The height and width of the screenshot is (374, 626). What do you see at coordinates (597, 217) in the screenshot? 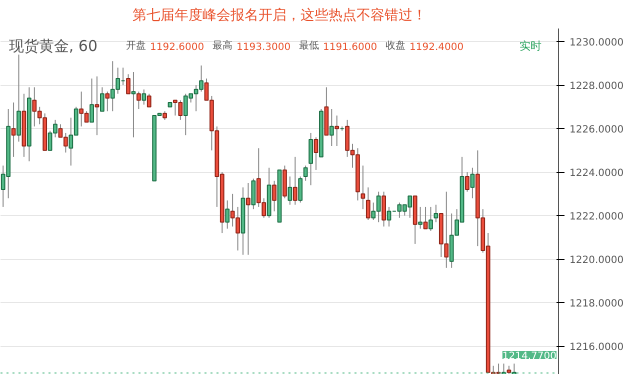
I see `y-tick-label: 1222.0000` at bounding box center [597, 217].